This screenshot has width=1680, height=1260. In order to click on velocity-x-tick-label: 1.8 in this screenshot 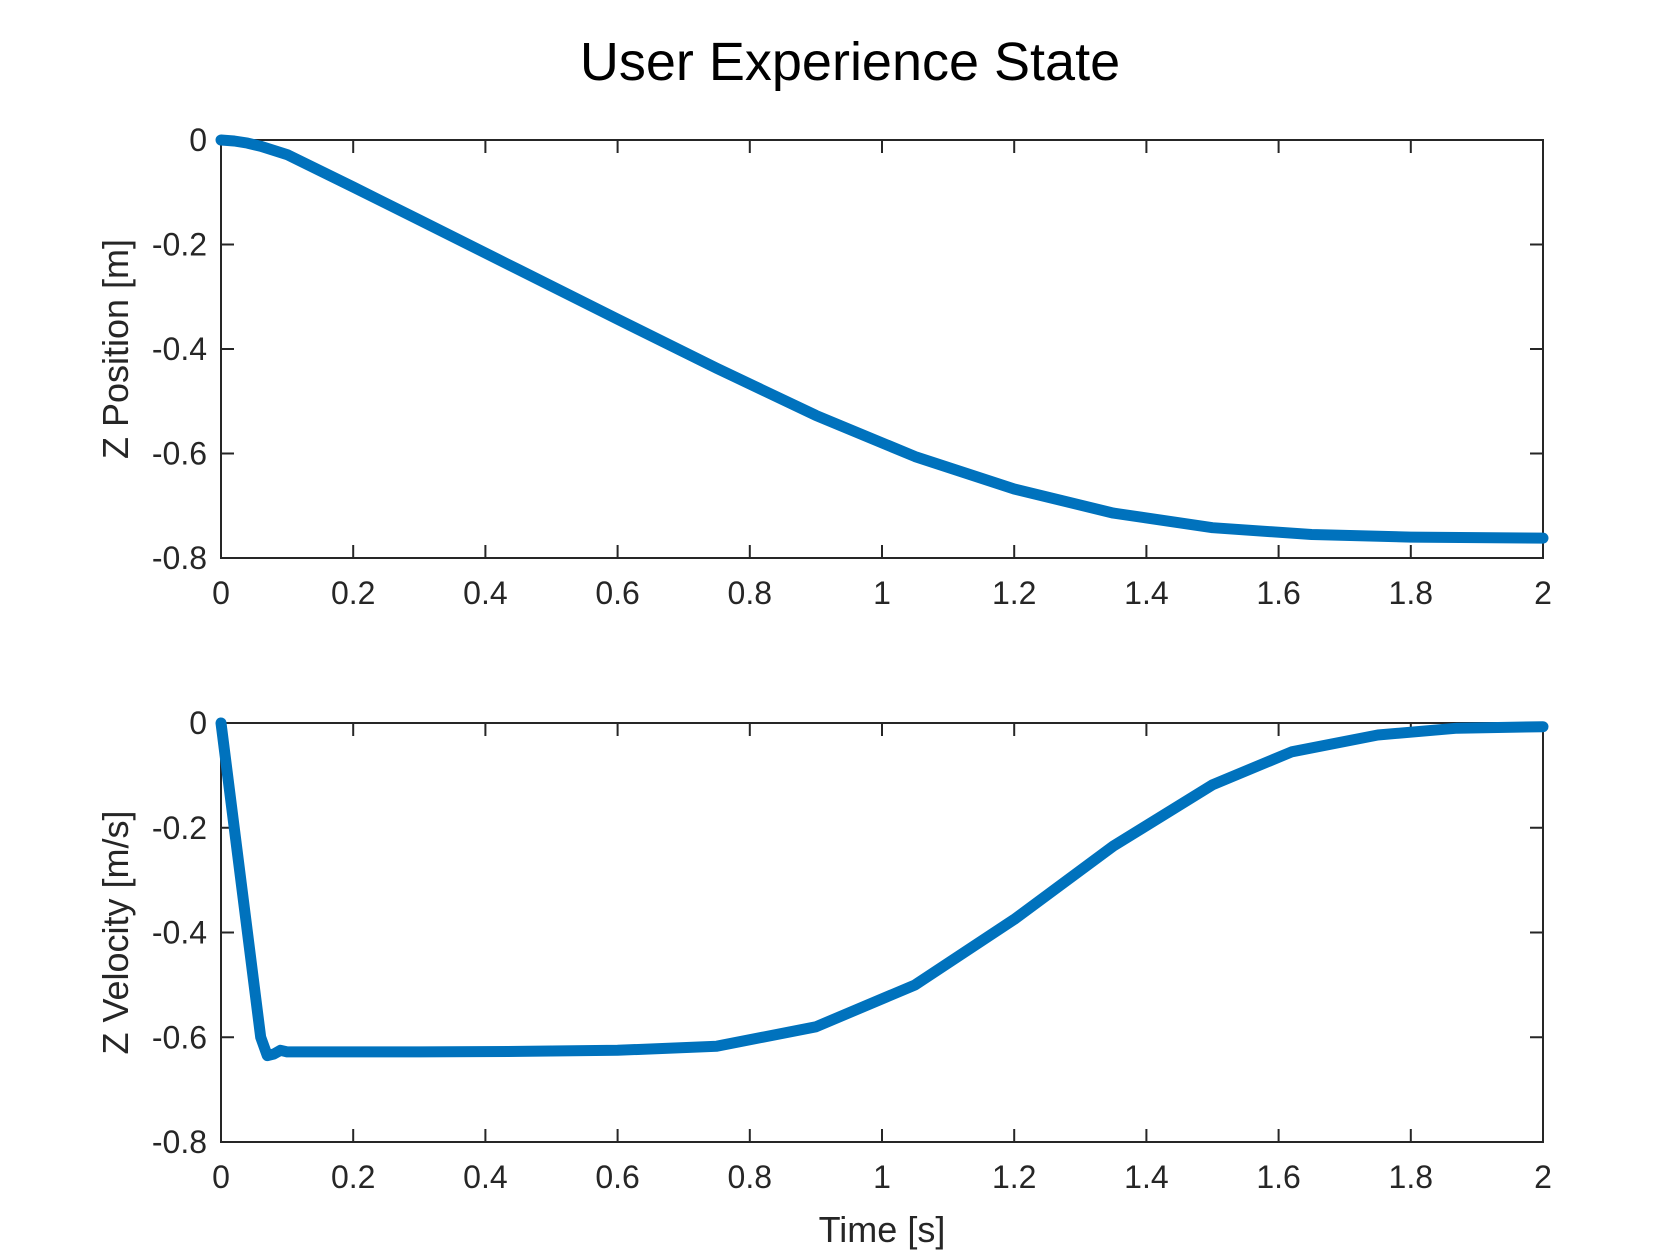, I will do `click(1411, 1177)`.